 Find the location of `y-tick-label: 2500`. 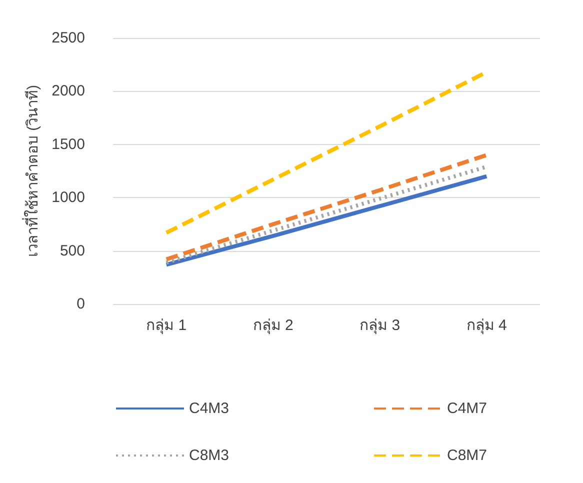

y-tick-label: 2500 is located at coordinates (68, 38).